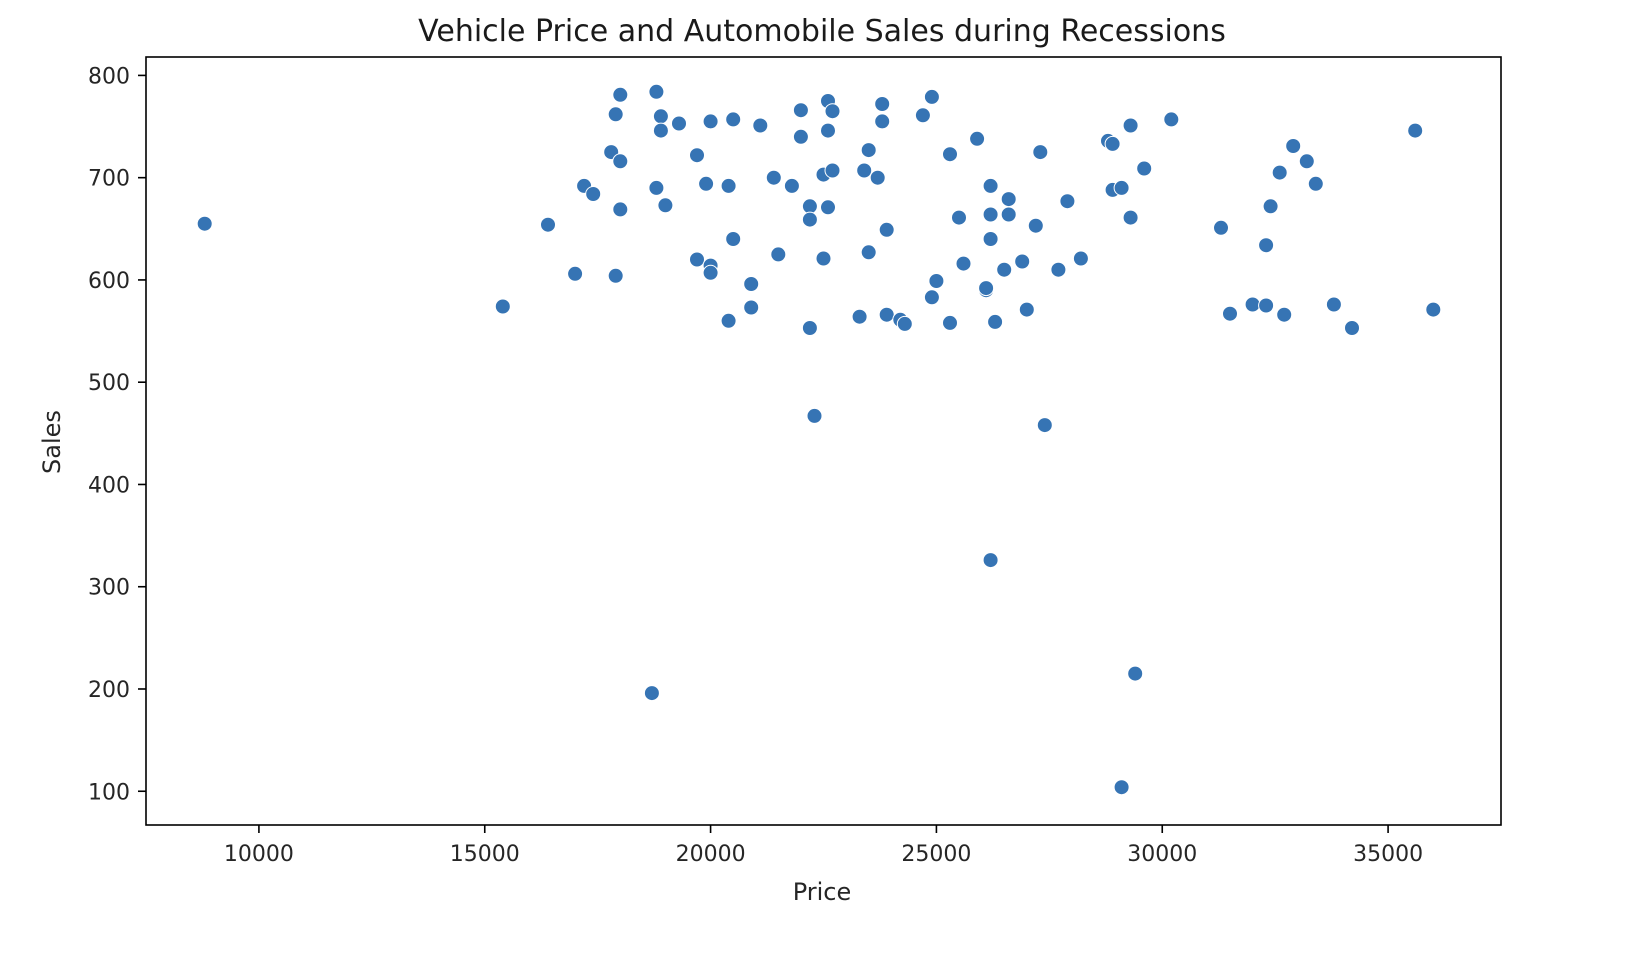  Describe the element at coordinates (109, 76) in the screenshot. I see `y-tick-label-800: 800` at that location.